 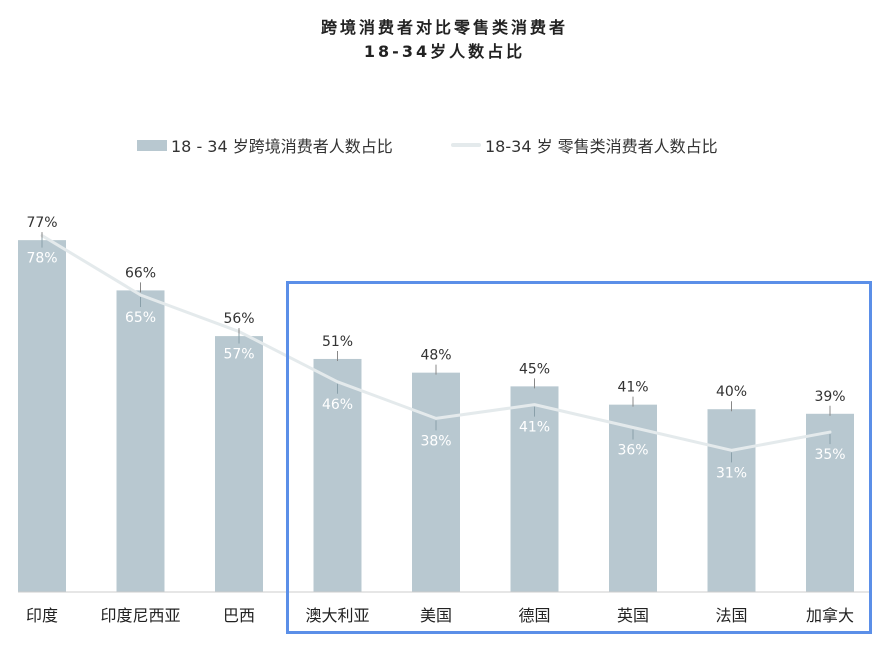 What do you see at coordinates (534, 369) in the screenshot?
I see `bar-value-label: 45%` at bounding box center [534, 369].